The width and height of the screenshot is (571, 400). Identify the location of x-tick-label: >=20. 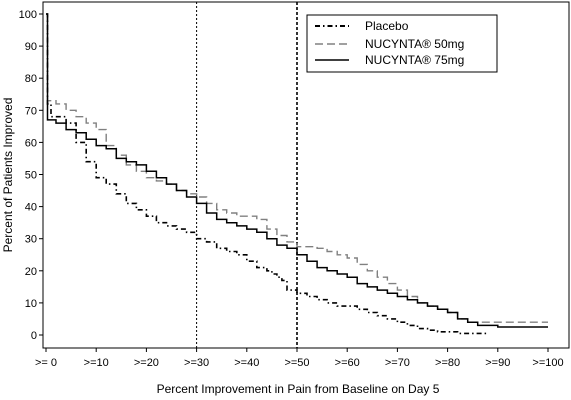
(146, 363).